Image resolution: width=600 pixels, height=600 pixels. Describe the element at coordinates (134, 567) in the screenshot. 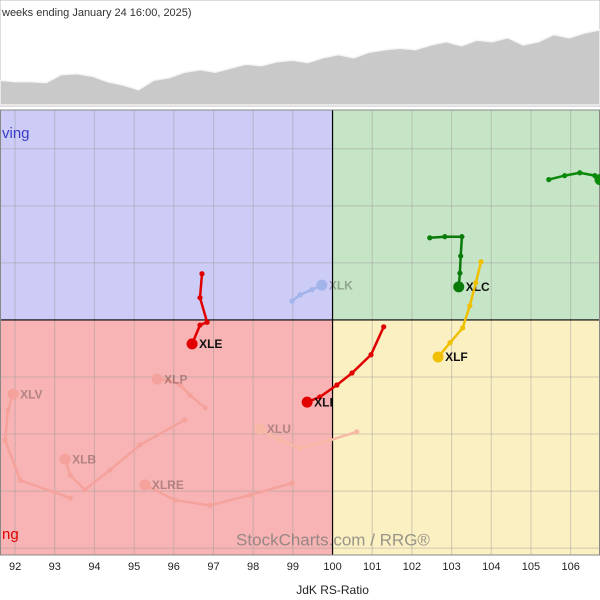

I see `x-tick-label: 95` at that location.